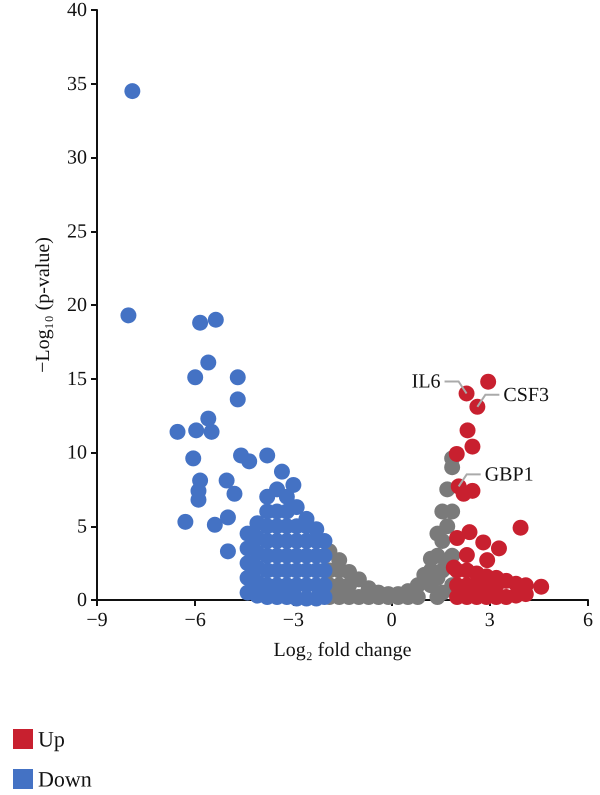 Image resolution: width=600 pixels, height=795 pixels. What do you see at coordinates (51, 739) in the screenshot?
I see `legend-label: Up` at bounding box center [51, 739].